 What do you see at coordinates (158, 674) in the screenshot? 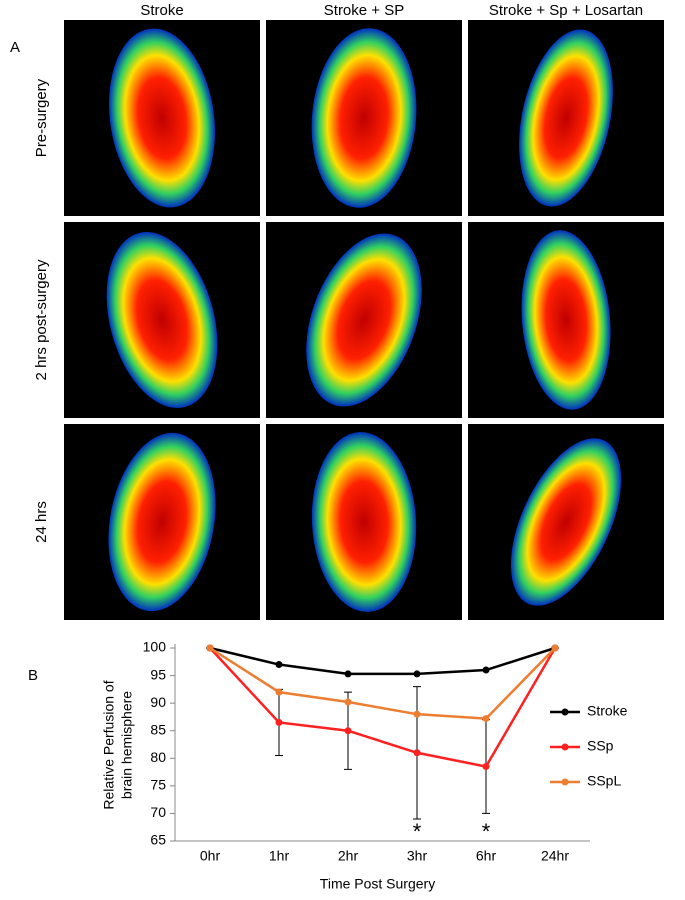
I see `y-tick-label: 95` at bounding box center [158, 674].